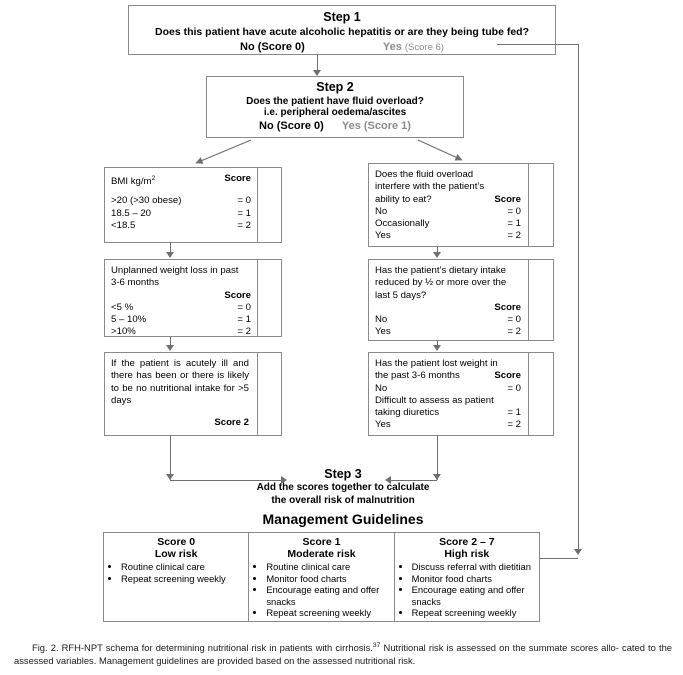 Image resolution: width=683 pixels, height=675 pixels. I want to click on management-risk-label: High risk, so click(467, 554).